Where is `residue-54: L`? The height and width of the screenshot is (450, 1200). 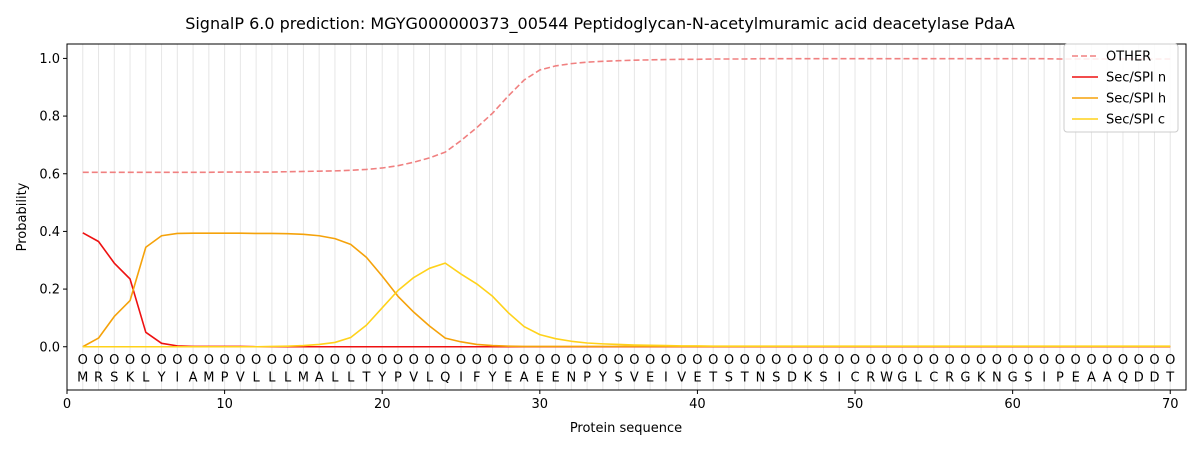
residue-54: L is located at coordinates (918, 378).